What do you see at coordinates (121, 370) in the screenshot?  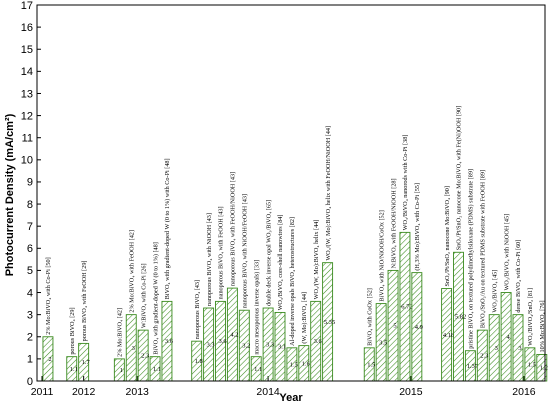 I see `bar-value-label: 1` at bounding box center [121, 370].